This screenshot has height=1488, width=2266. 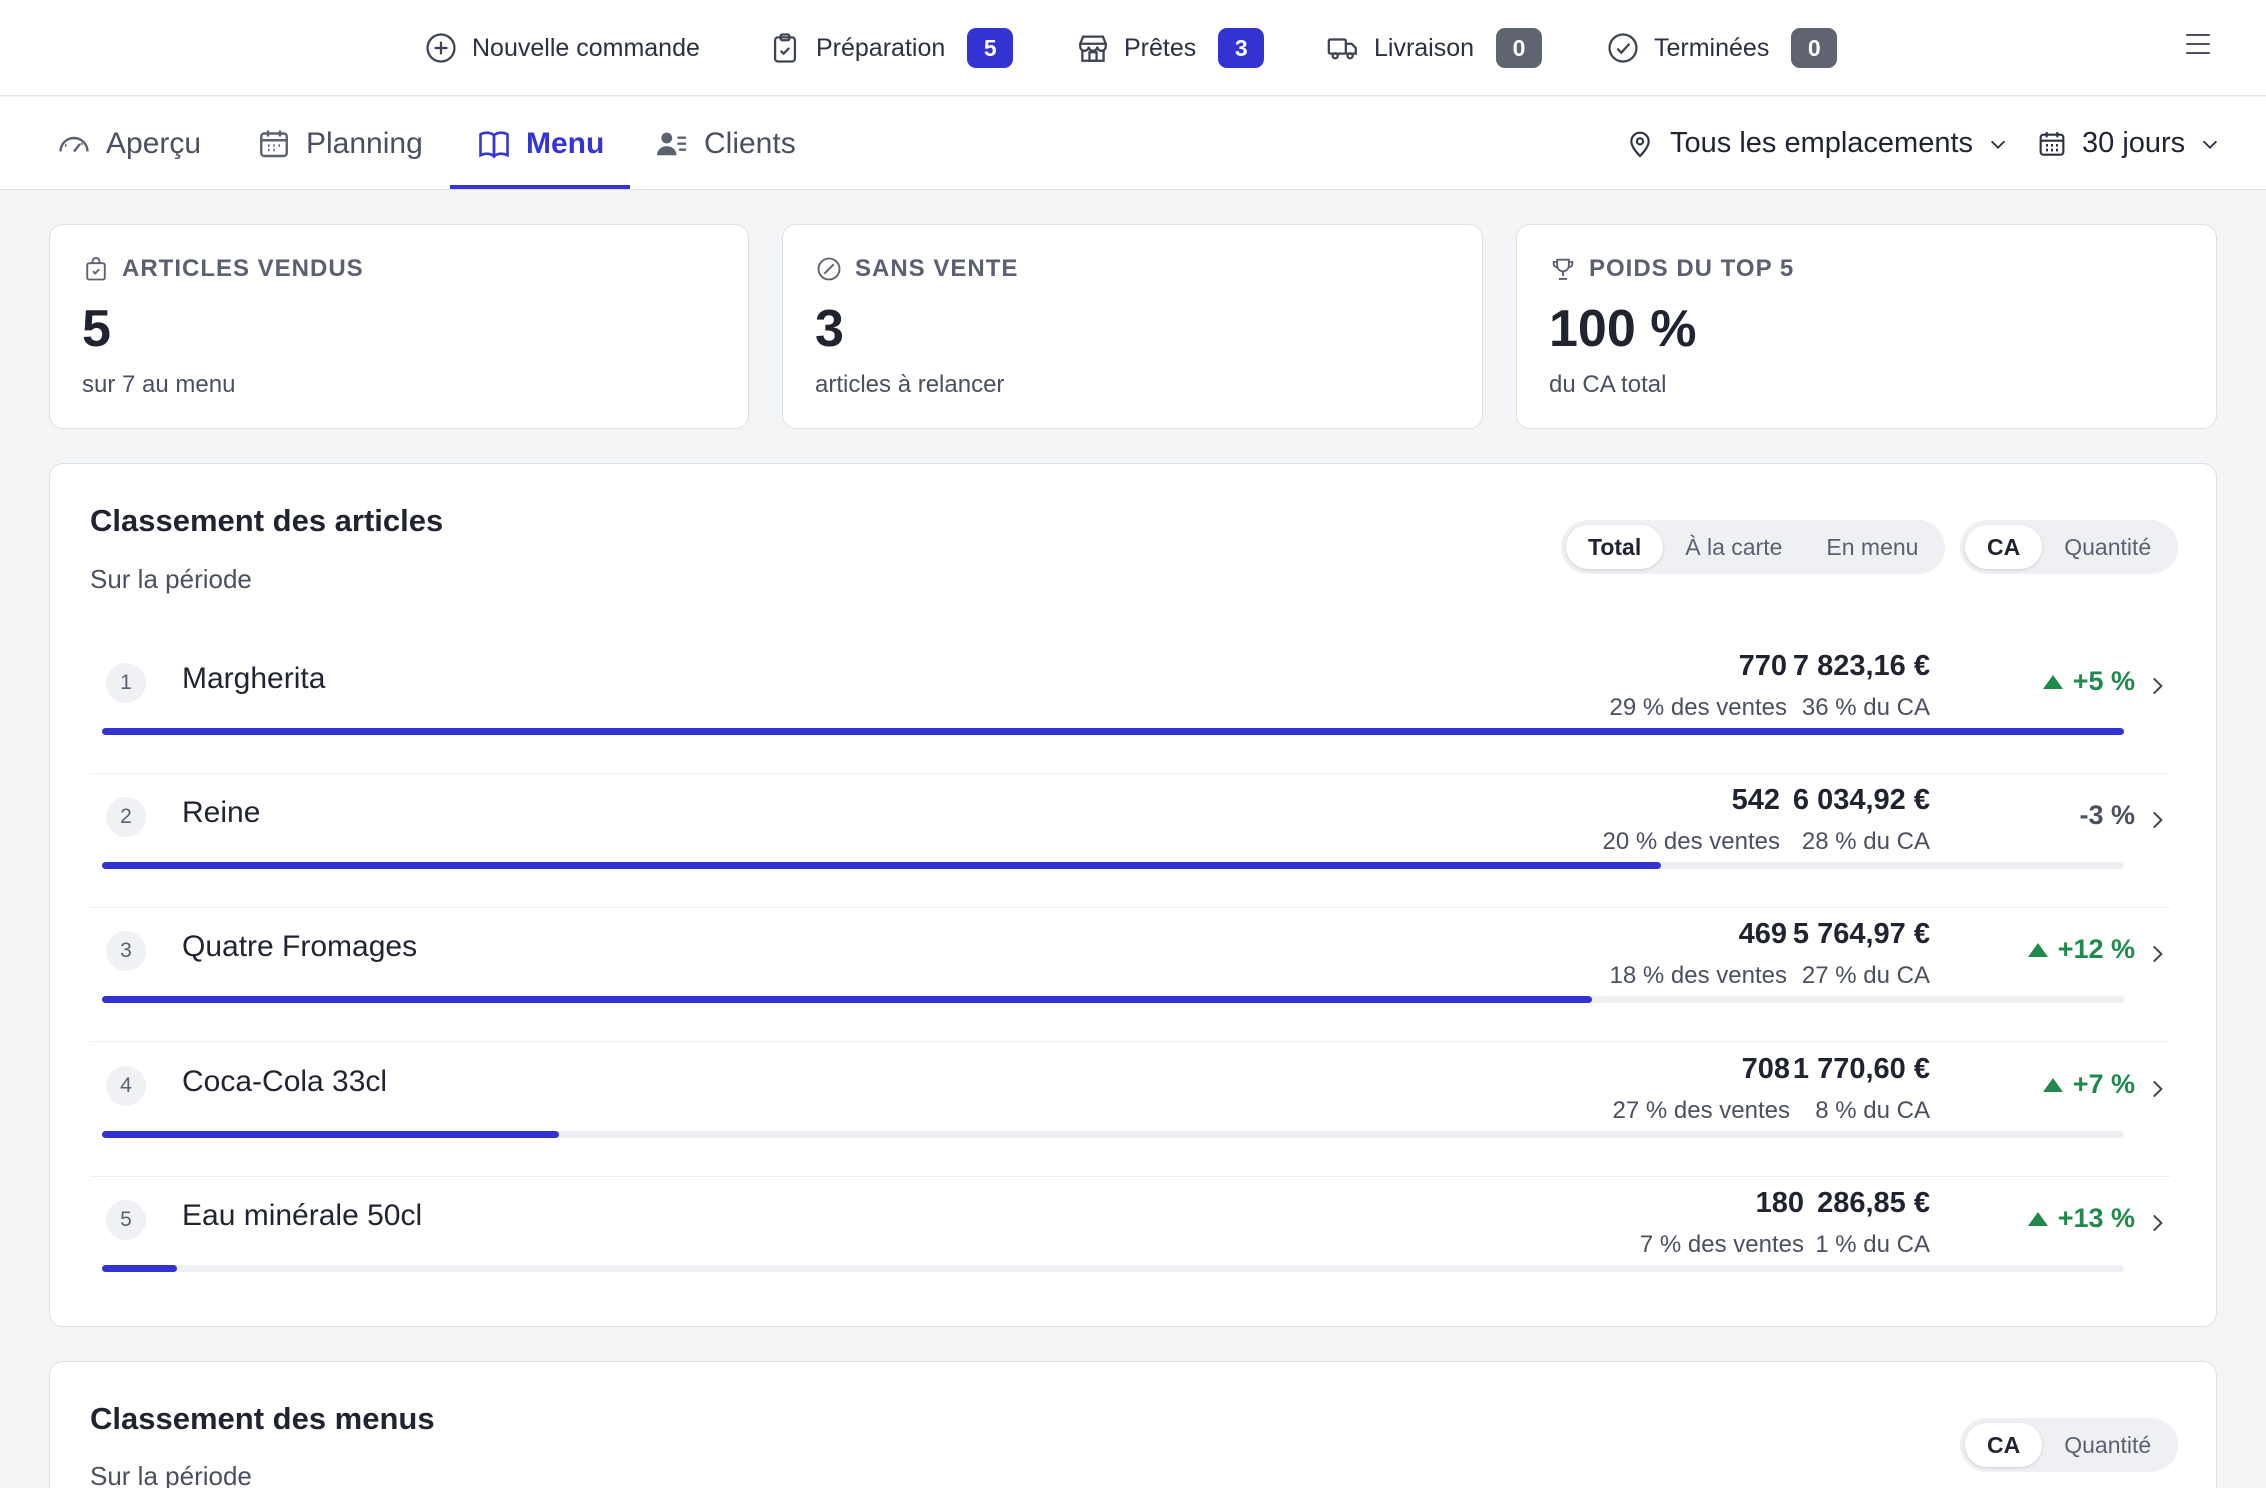 What do you see at coordinates (171, 579) in the screenshot?
I see `articles-ranking-subtitle: Sur la période` at bounding box center [171, 579].